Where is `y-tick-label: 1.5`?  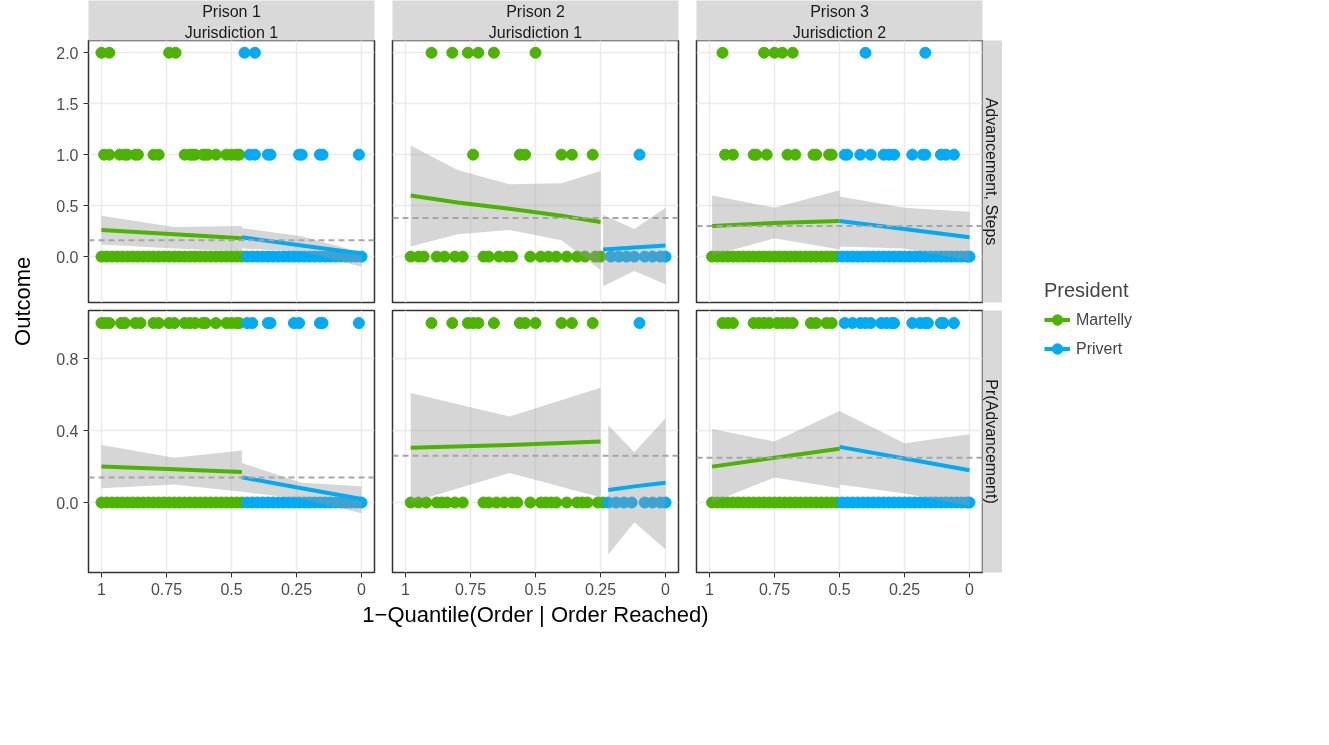 y-tick-label: 1.5 is located at coordinates (67, 104).